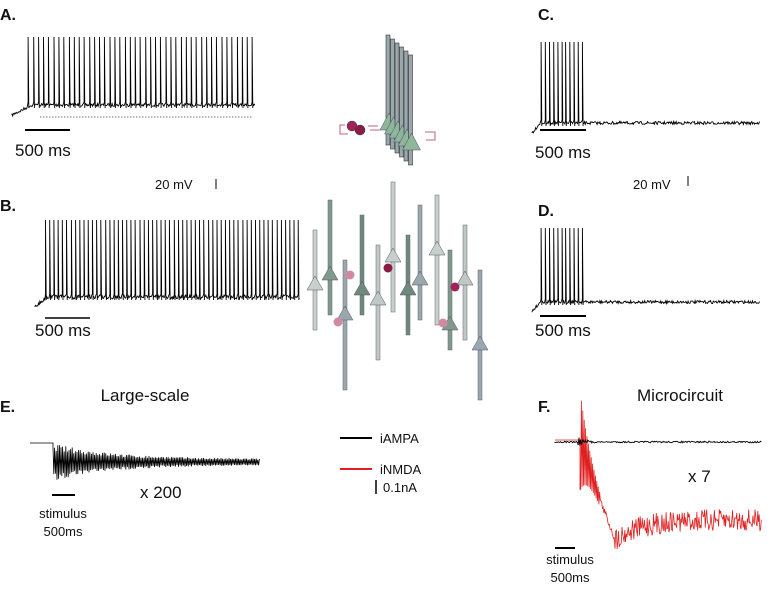 This screenshot has height=594, width=776. Describe the element at coordinates (680, 395) in the screenshot. I see `panel-title: Microcircuit` at that location.